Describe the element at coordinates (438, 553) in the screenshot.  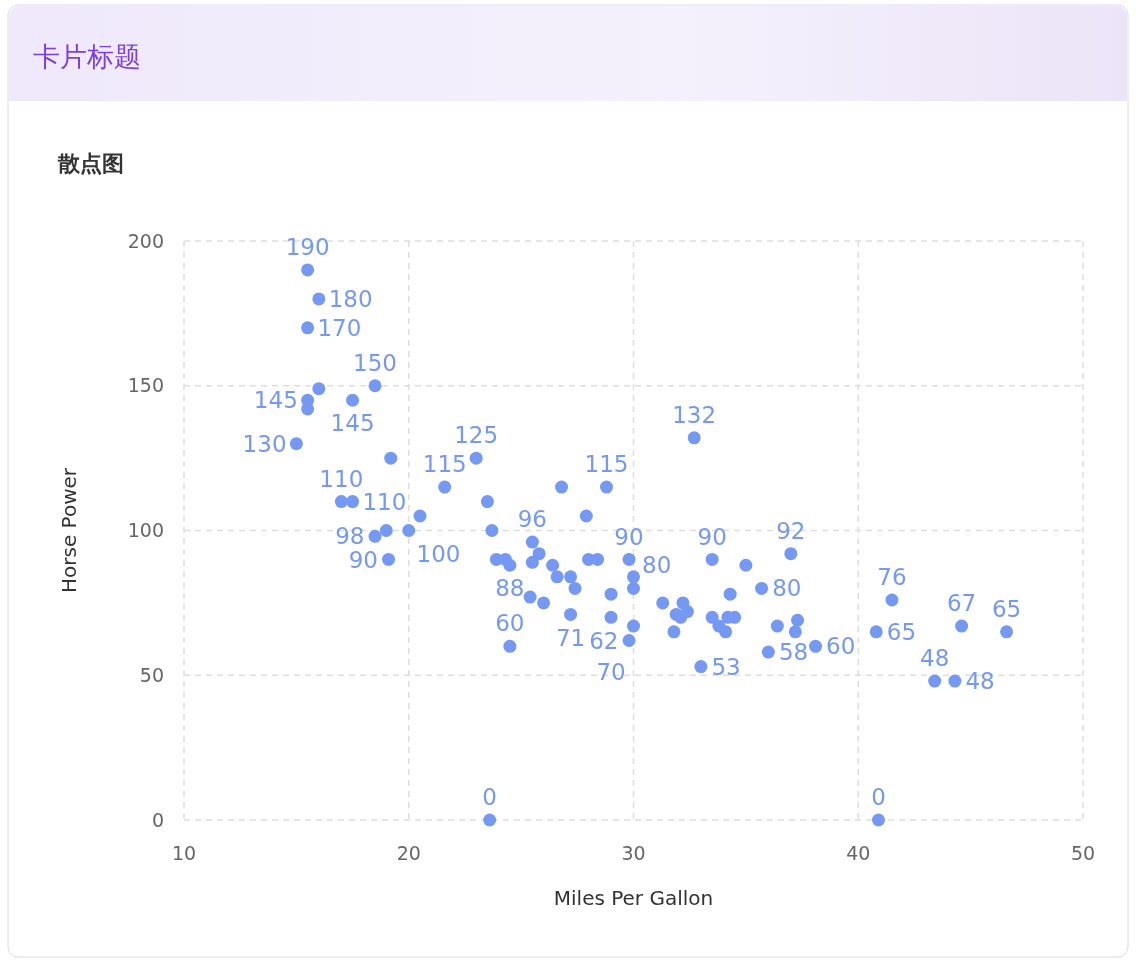
I see `data-label: 100` at that location.